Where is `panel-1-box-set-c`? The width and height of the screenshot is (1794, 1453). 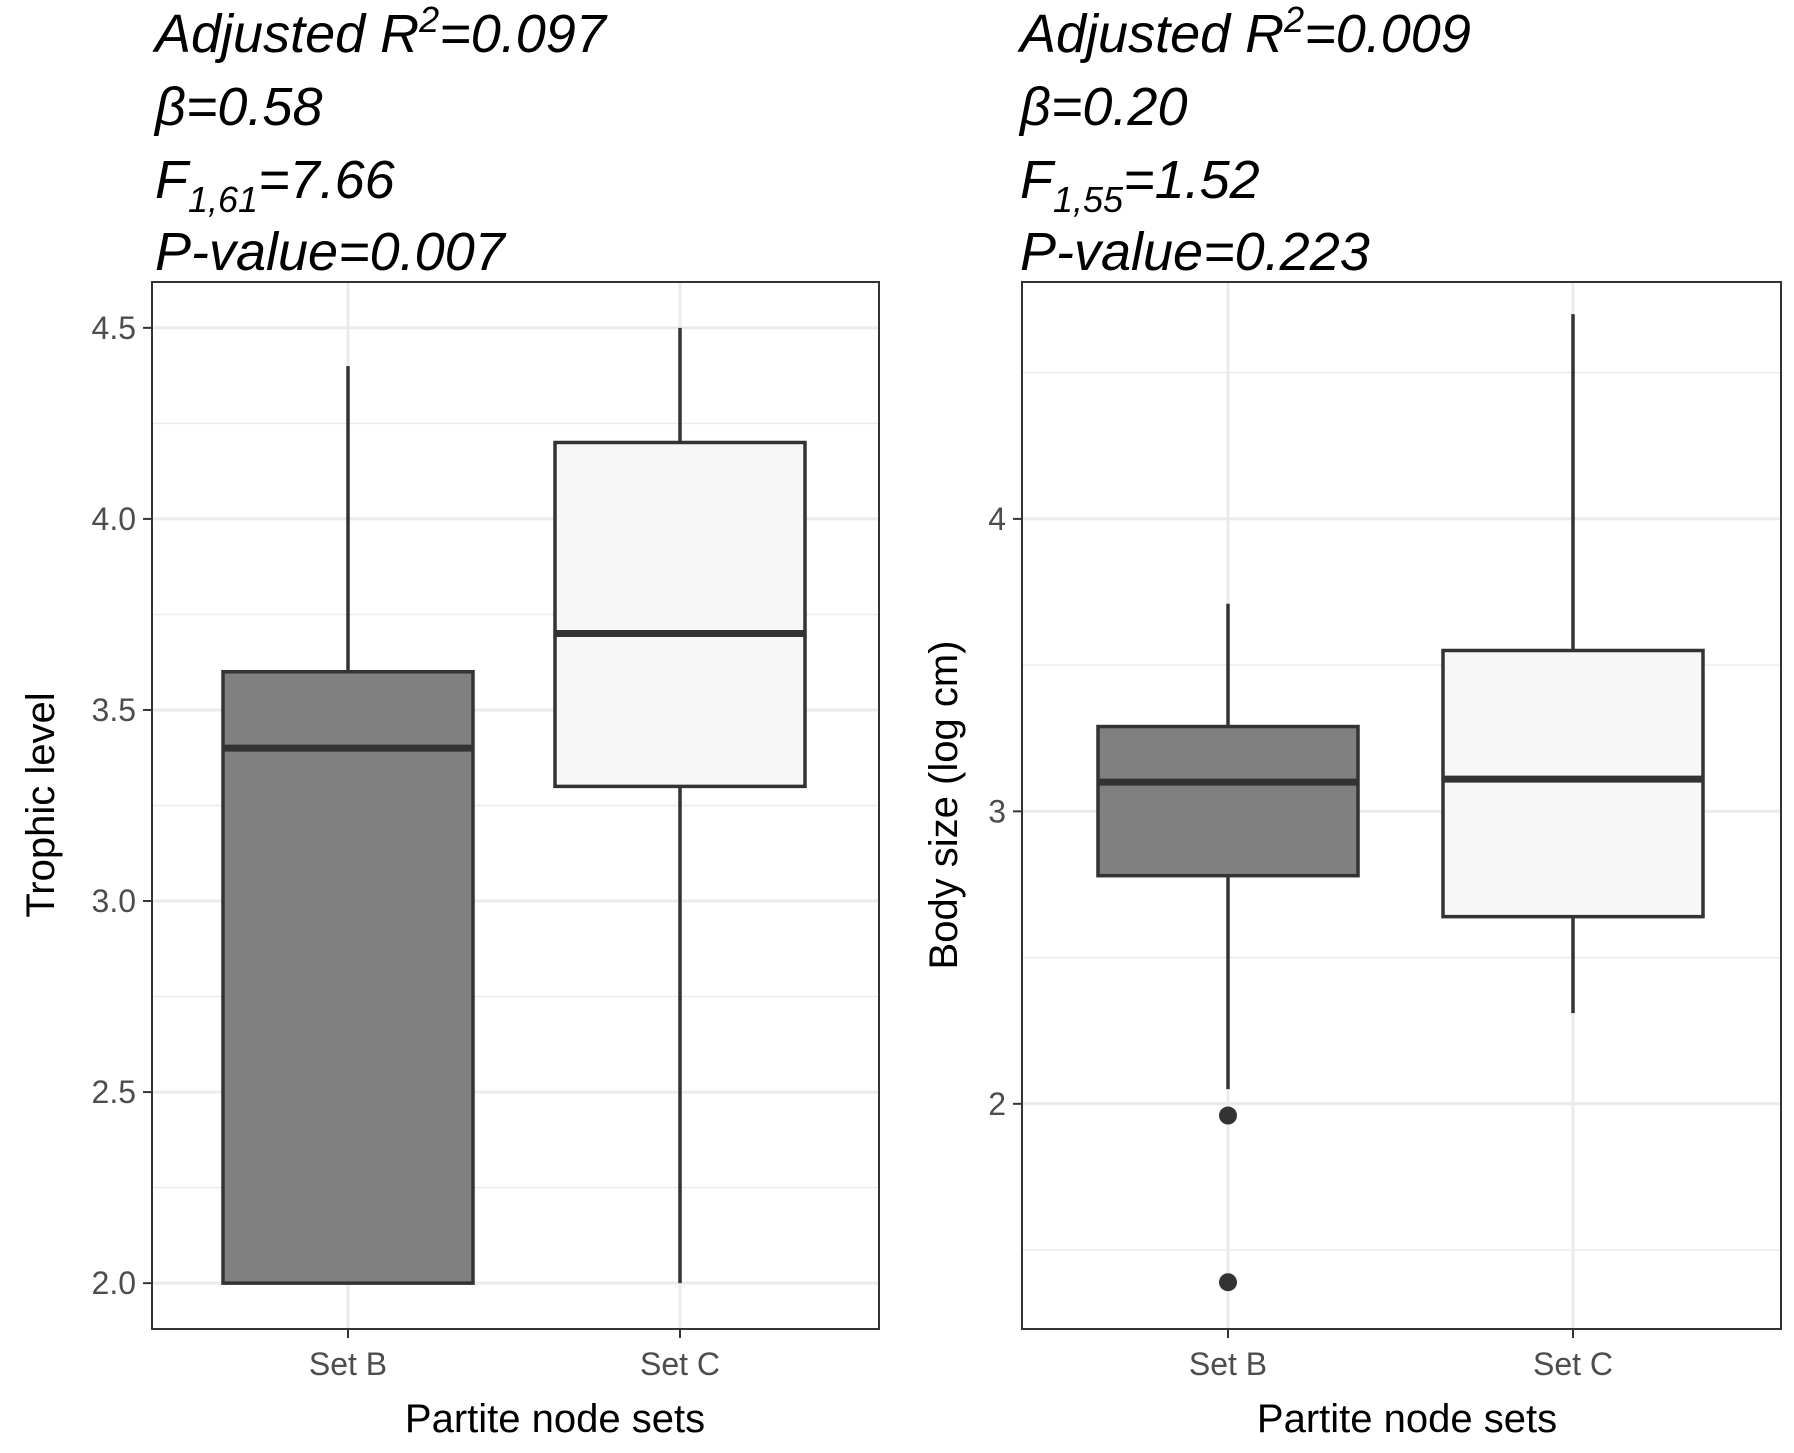
panel-1-box-set-c is located at coordinates (680, 805).